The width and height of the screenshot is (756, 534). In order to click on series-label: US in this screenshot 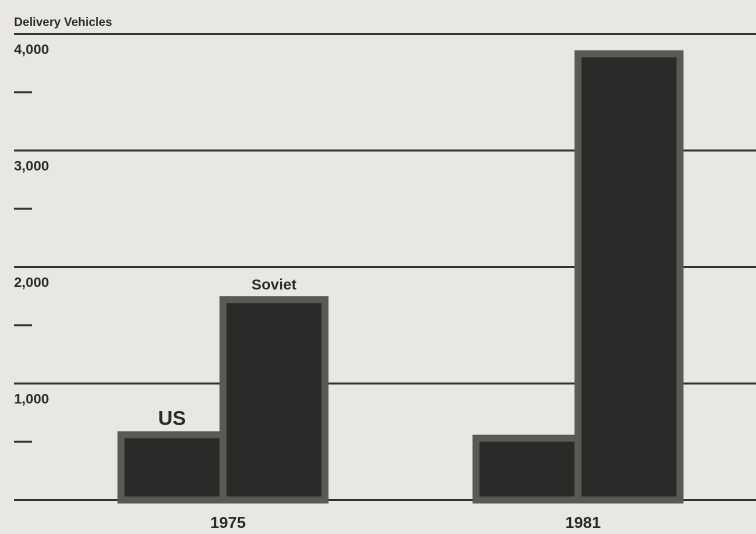, I will do `click(172, 419)`.